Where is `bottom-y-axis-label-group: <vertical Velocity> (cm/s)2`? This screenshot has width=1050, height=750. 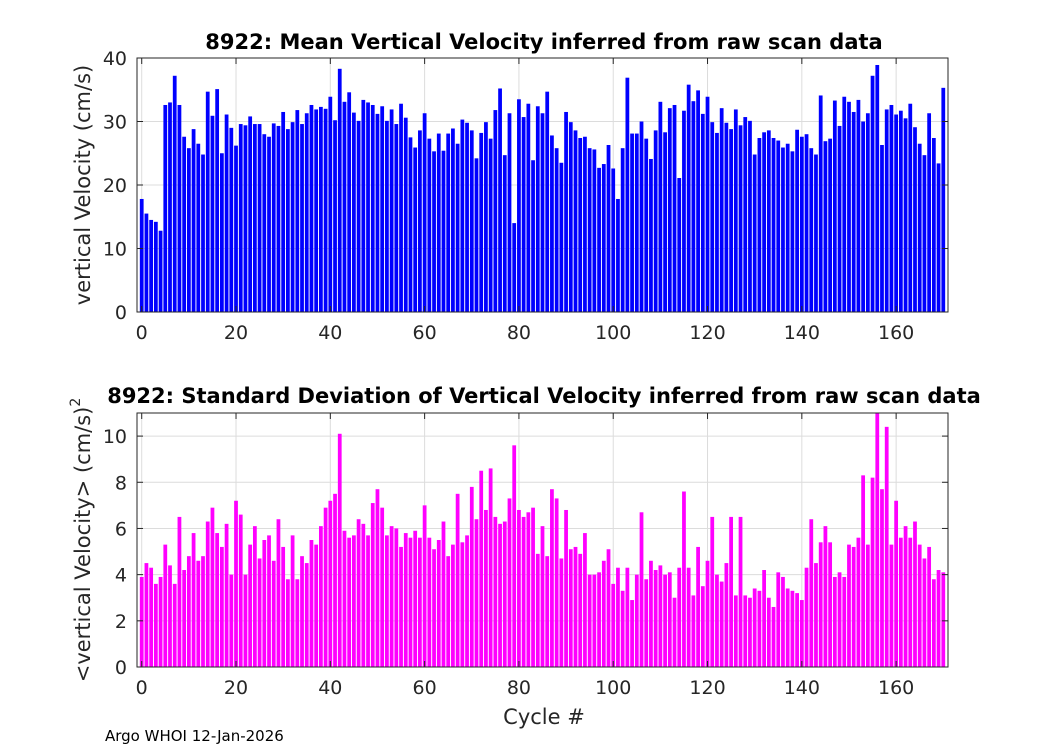 bottom-y-axis-label-group: <vertical Velocity> (cm/s)2 is located at coordinates (81, 540).